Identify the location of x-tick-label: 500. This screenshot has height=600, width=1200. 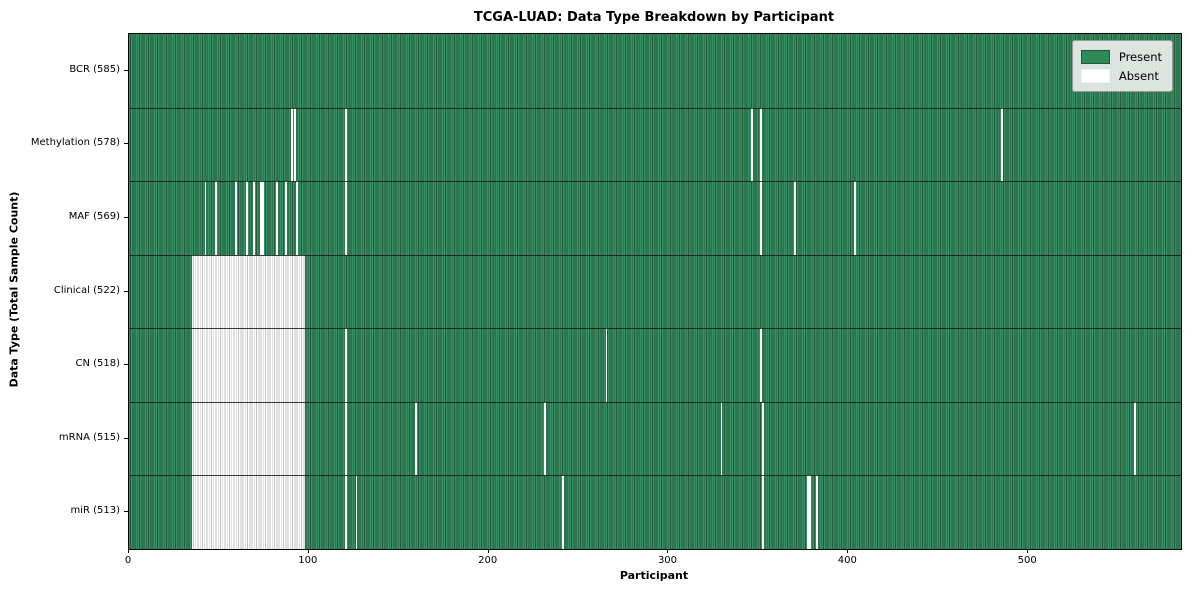
(1027, 560).